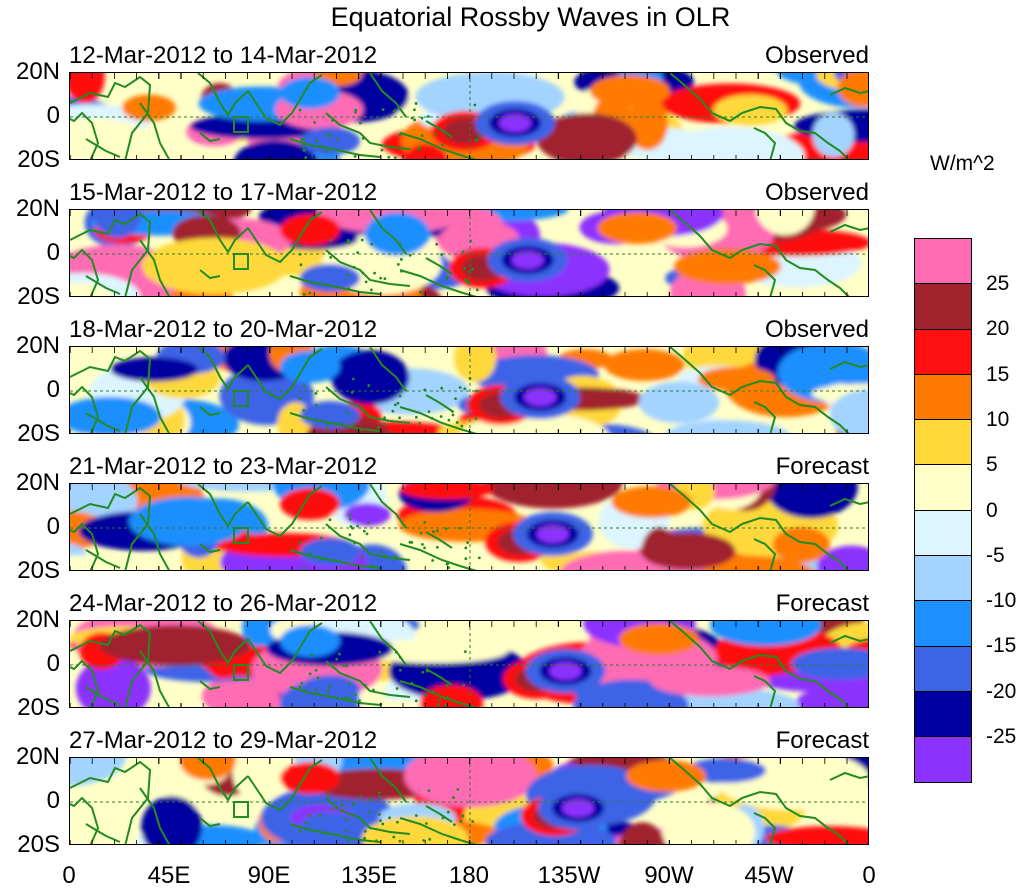 The width and height of the screenshot is (1021, 890). Describe the element at coordinates (1001, 646) in the screenshot. I see `colorbar-label: -15` at that location.